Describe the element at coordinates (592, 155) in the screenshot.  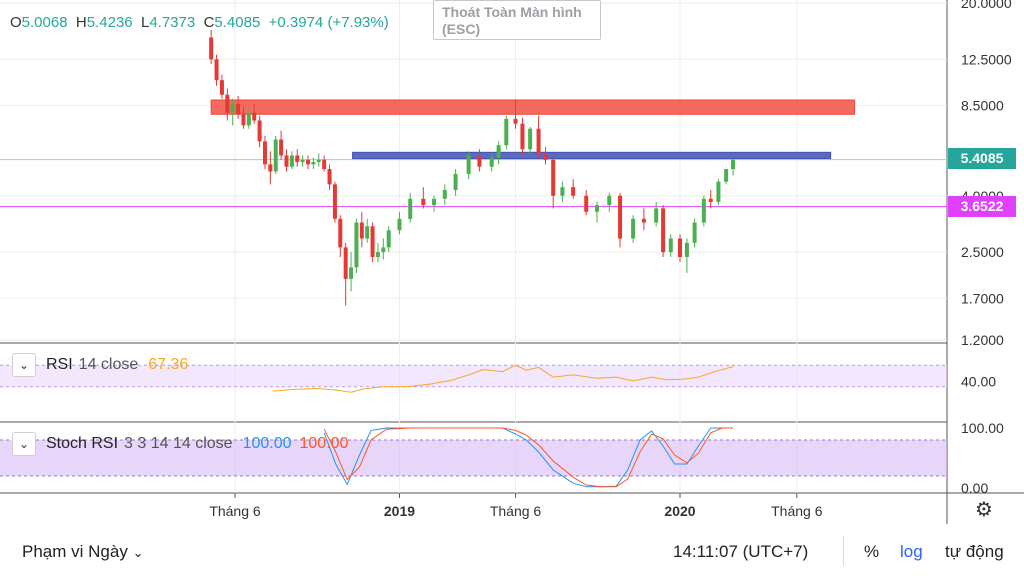
I see `support-zone` at that location.